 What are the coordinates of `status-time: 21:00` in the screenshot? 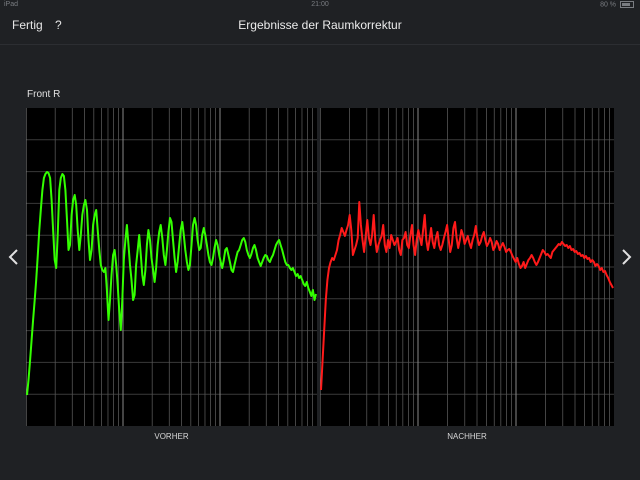 It's located at (320, 4).